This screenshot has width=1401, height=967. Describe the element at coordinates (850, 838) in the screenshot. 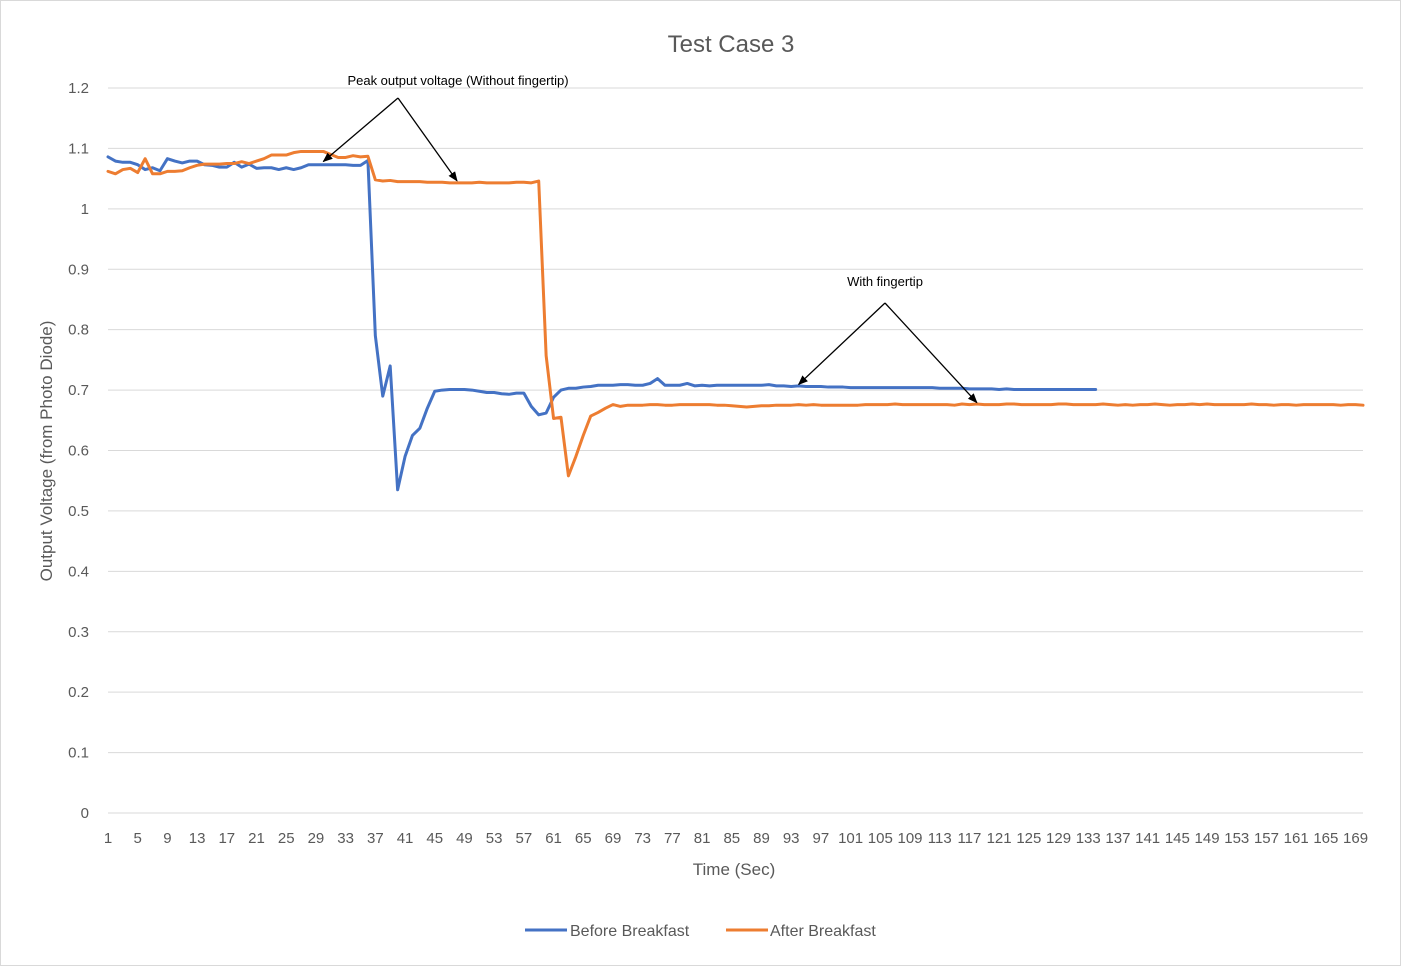

I see `x-tick-label: 101` at that location.